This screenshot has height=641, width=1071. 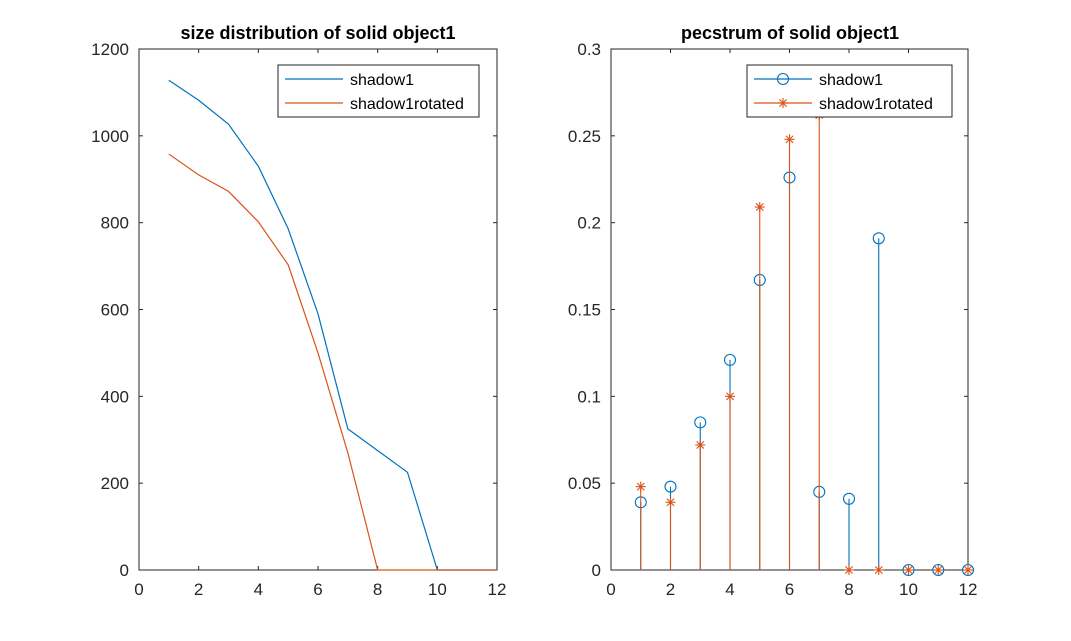 What do you see at coordinates (110, 49) in the screenshot?
I see `y-tick-label: 1200` at bounding box center [110, 49].